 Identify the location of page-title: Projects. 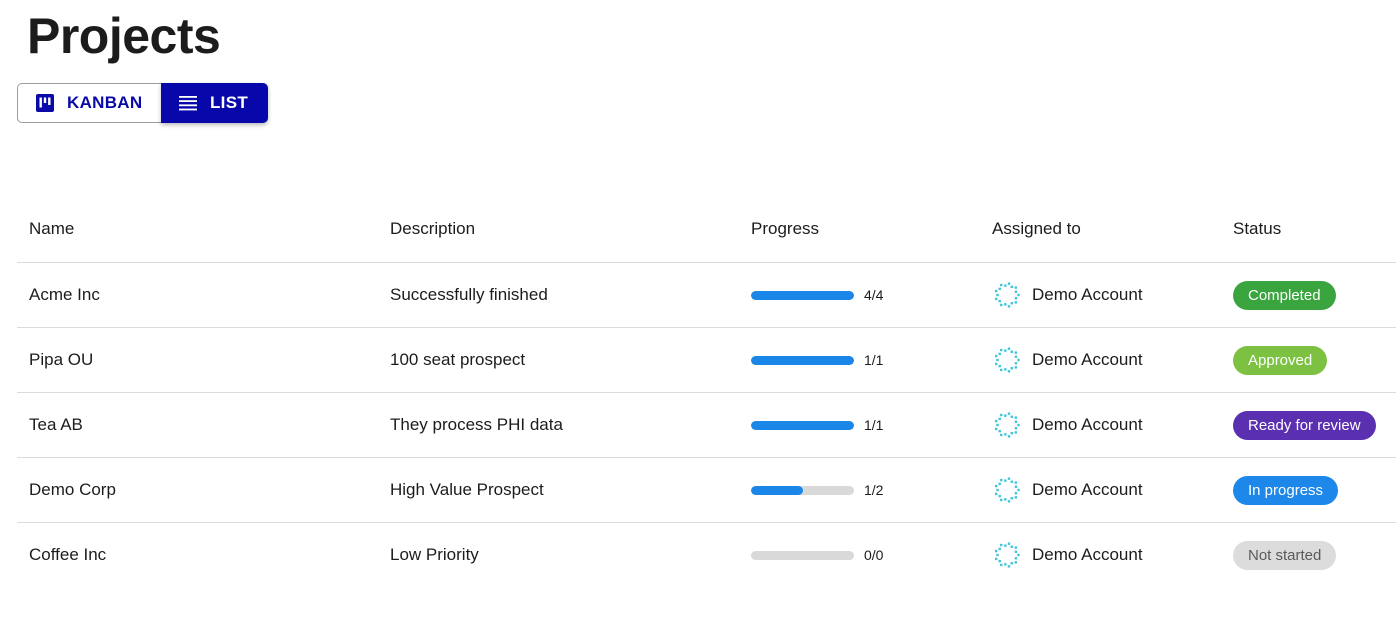
(124, 36).